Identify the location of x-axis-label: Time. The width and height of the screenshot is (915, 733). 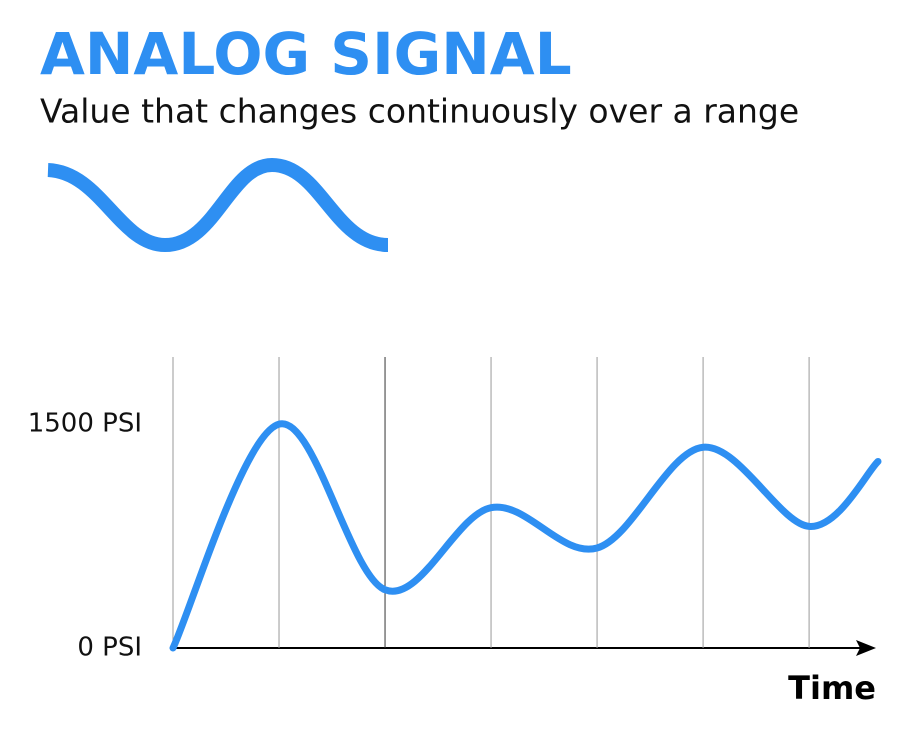
(832, 688).